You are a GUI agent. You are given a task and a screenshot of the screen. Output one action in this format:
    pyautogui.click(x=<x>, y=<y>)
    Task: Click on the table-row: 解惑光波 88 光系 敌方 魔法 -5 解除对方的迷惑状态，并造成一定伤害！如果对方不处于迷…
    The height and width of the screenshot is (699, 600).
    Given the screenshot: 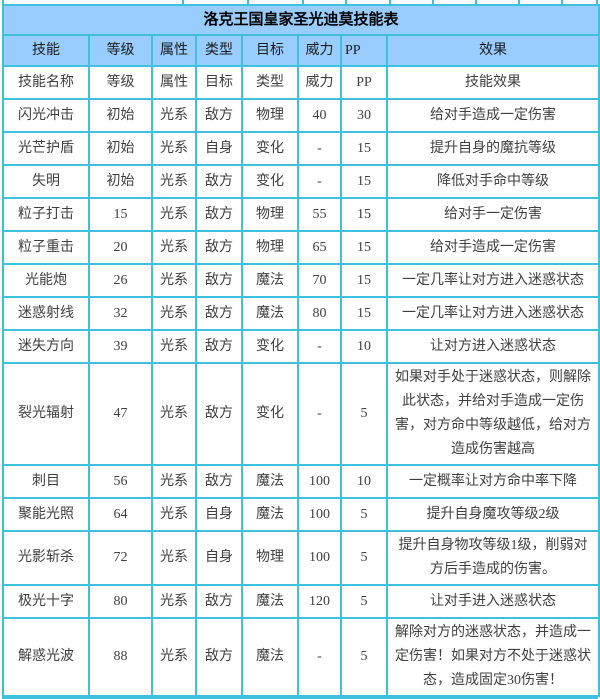 What is the action you would take?
    pyautogui.click(x=301, y=657)
    